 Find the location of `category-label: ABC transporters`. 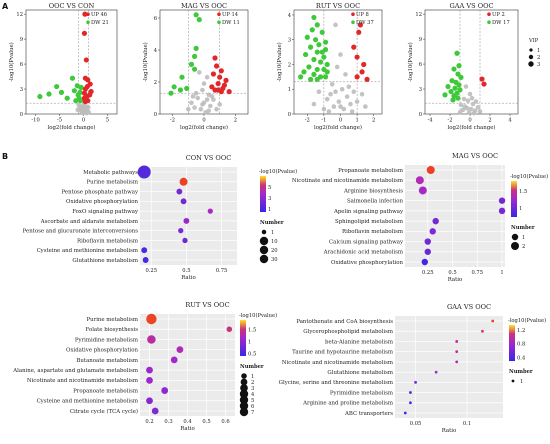

category-label: ABC transporters is located at coordinates (368, 414).